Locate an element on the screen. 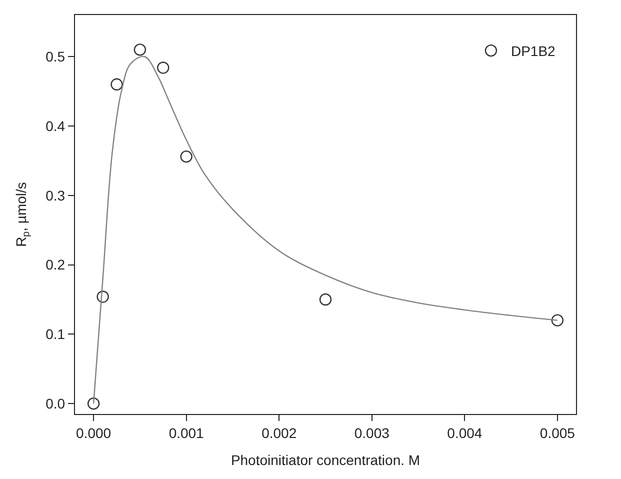 The image size is (621, 479). legend-label: DP1B2 is located at coordinates (533, 51).